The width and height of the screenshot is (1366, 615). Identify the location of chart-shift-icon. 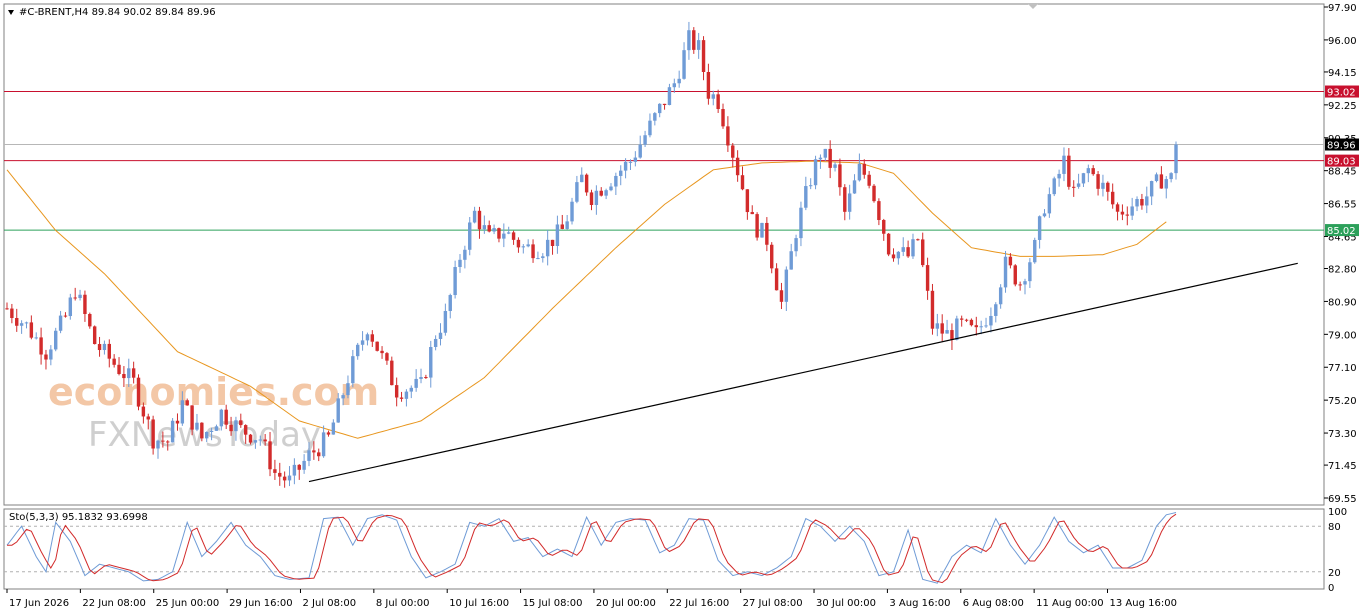
(1033, 6).